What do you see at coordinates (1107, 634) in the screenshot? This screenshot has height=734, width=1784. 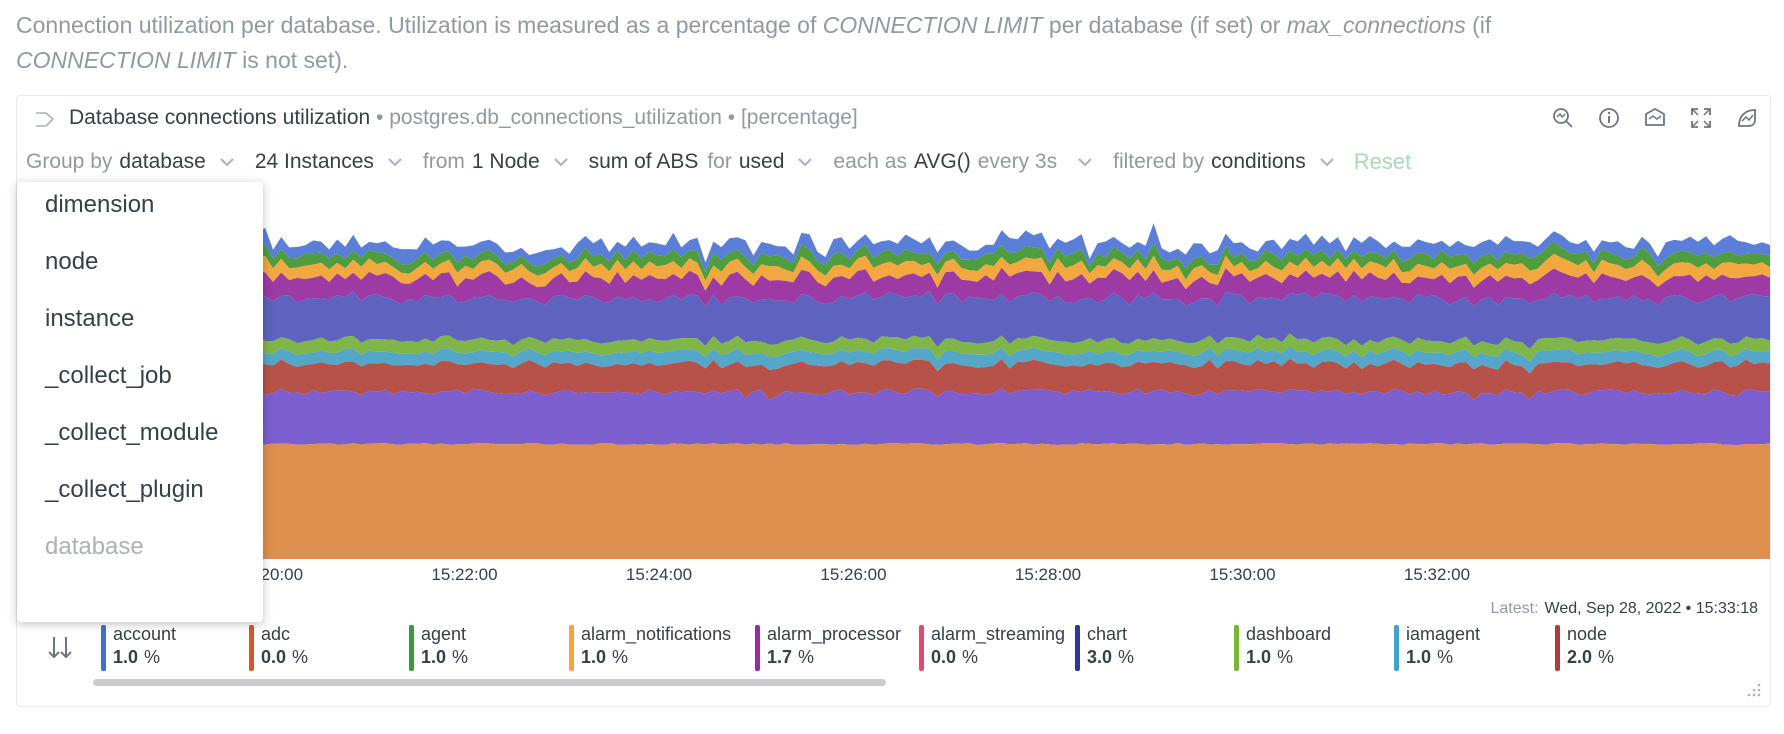 I see `legend-name: chart` at bounding box center [1107, 634].